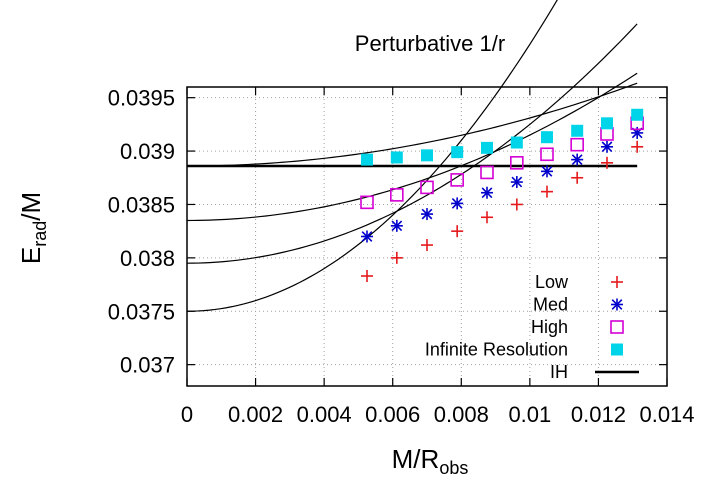 The image size is (720, 504). I want to click on series-med, so click(502, 184).